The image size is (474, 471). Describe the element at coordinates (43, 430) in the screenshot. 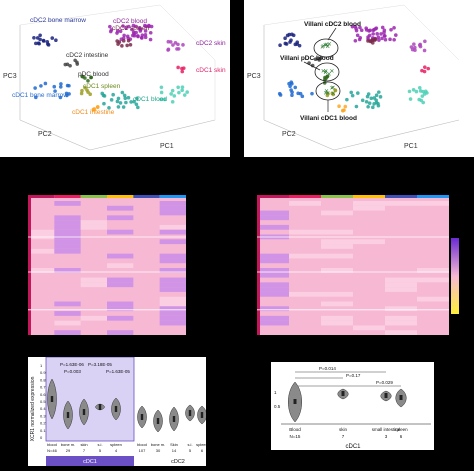

I see `y-tick-label: 0.1` at that location.